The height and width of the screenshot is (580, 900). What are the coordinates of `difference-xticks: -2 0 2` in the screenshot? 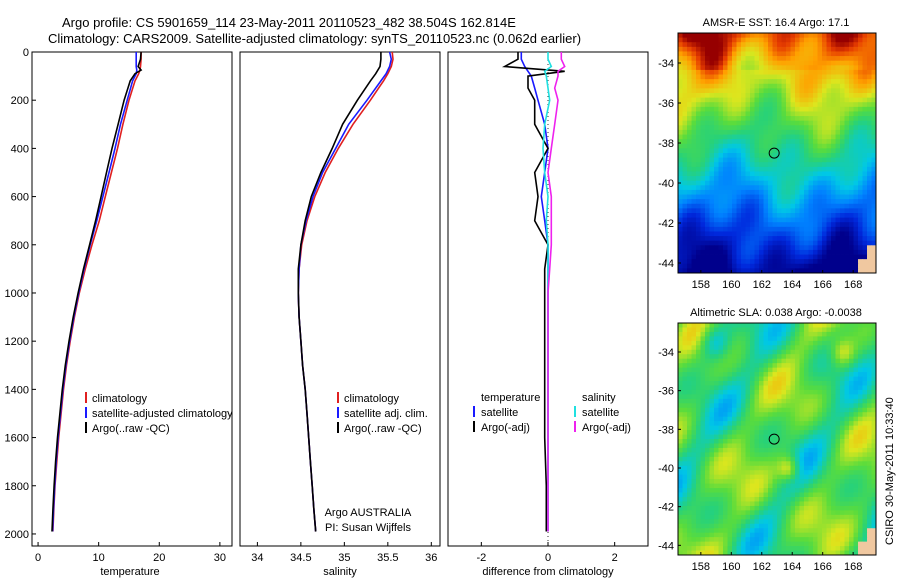 It's located at (547, 553).